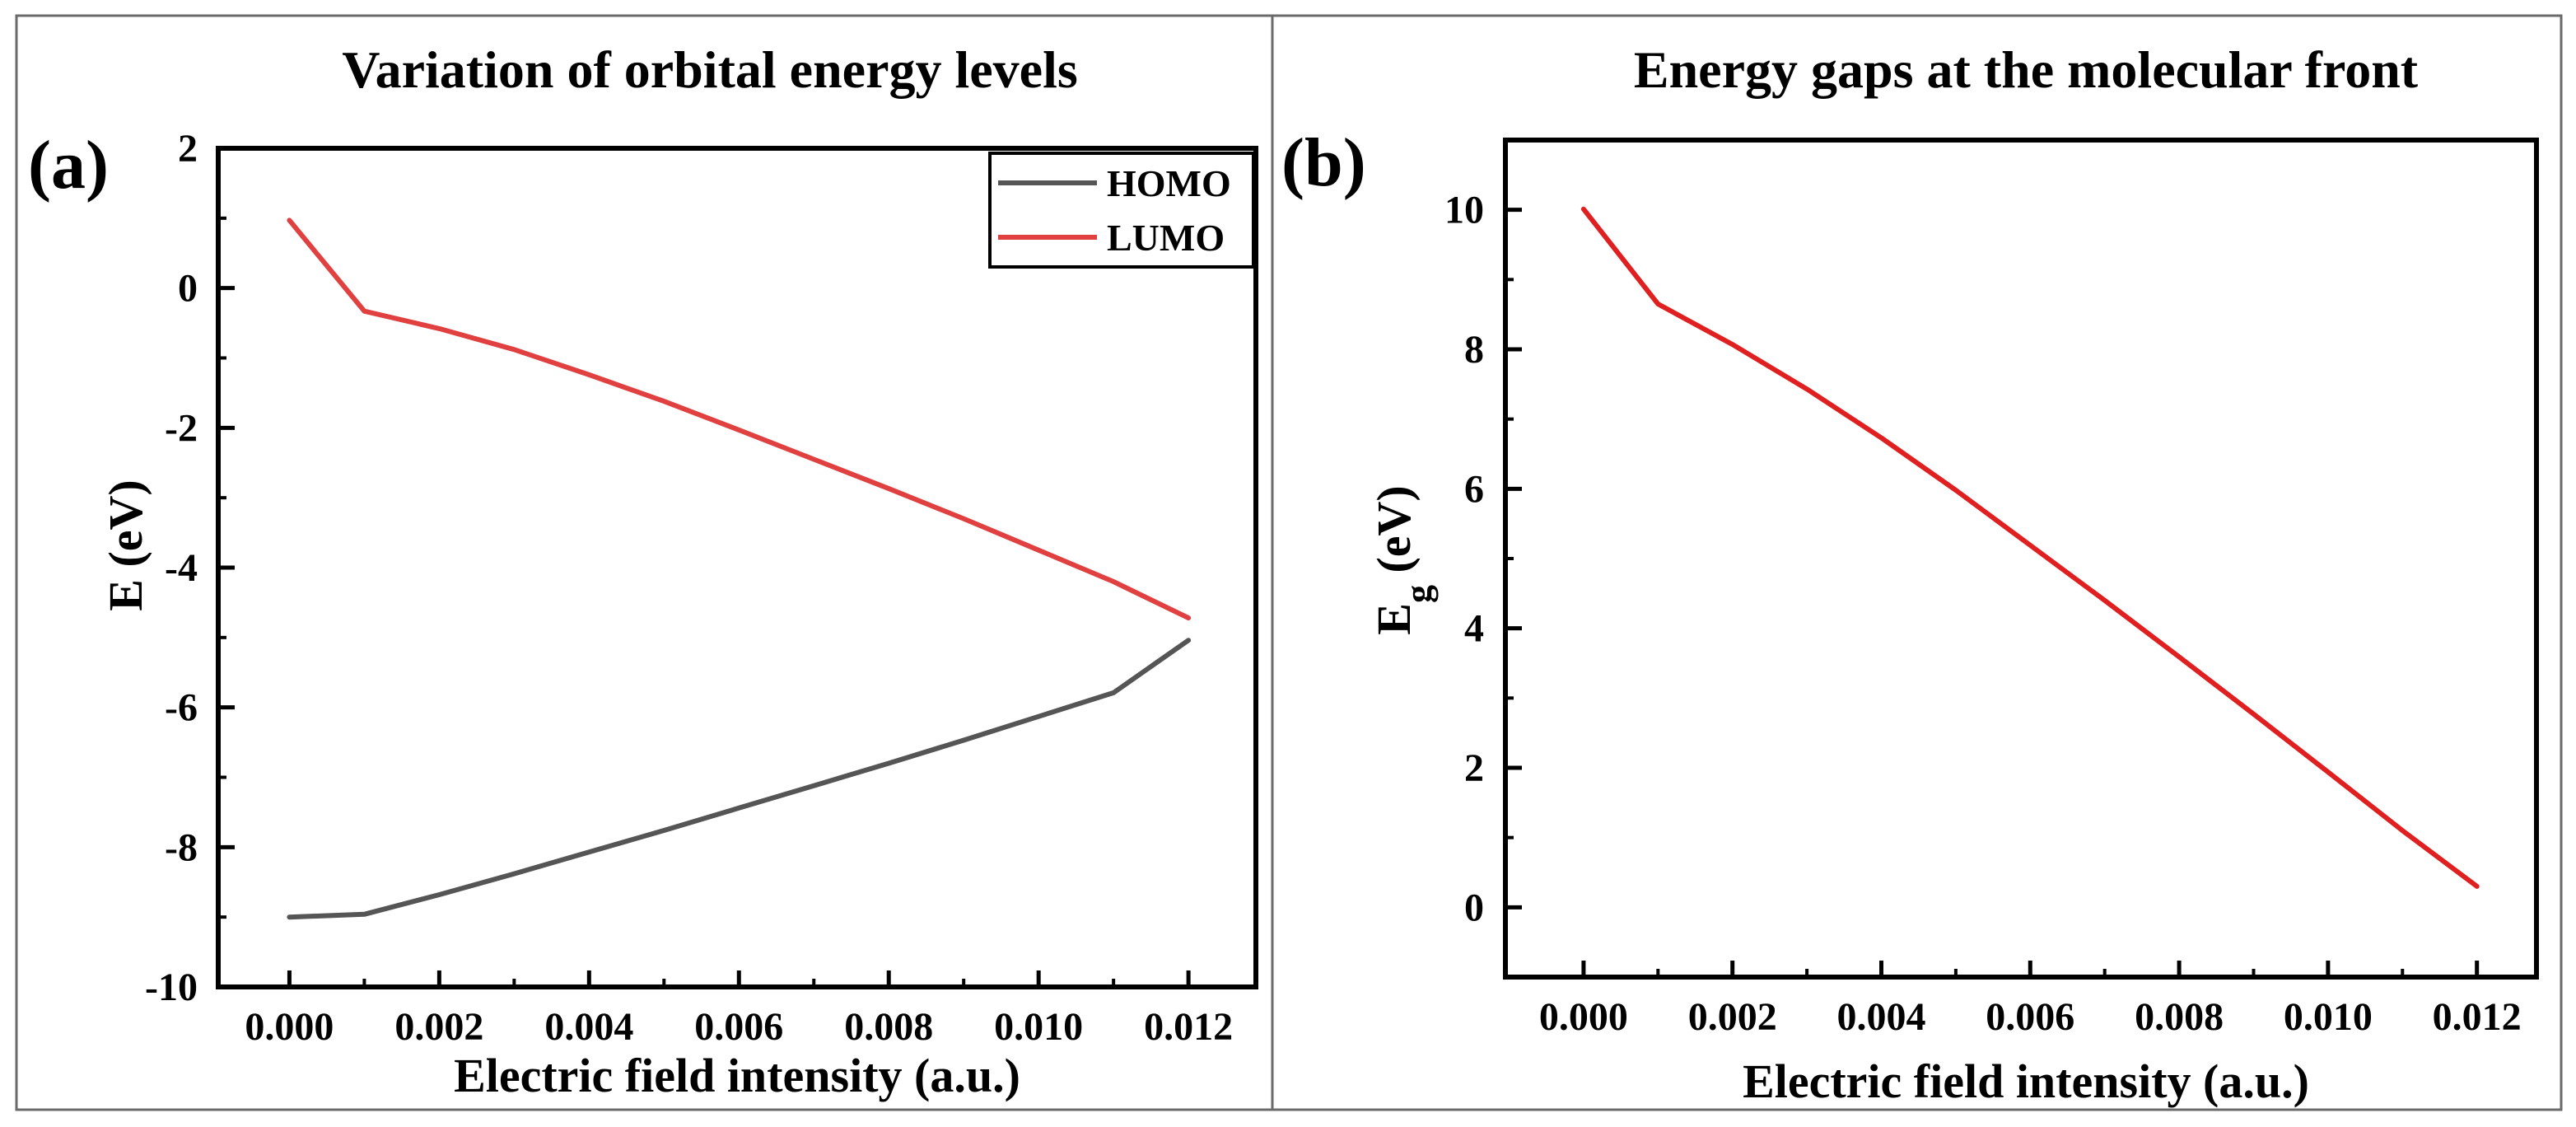 This screenshot has height=1127, width=2576. Describe the element at coordinates (739, 779) in the screenshot. I see `series-line-homo` at that location.